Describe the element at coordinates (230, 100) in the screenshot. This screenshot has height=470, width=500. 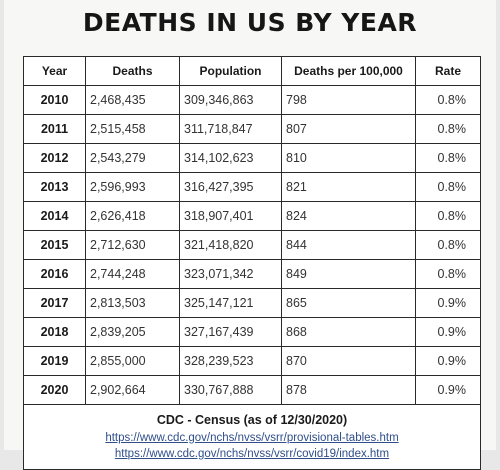
I see `population-cell: 309,346,863` at that location.